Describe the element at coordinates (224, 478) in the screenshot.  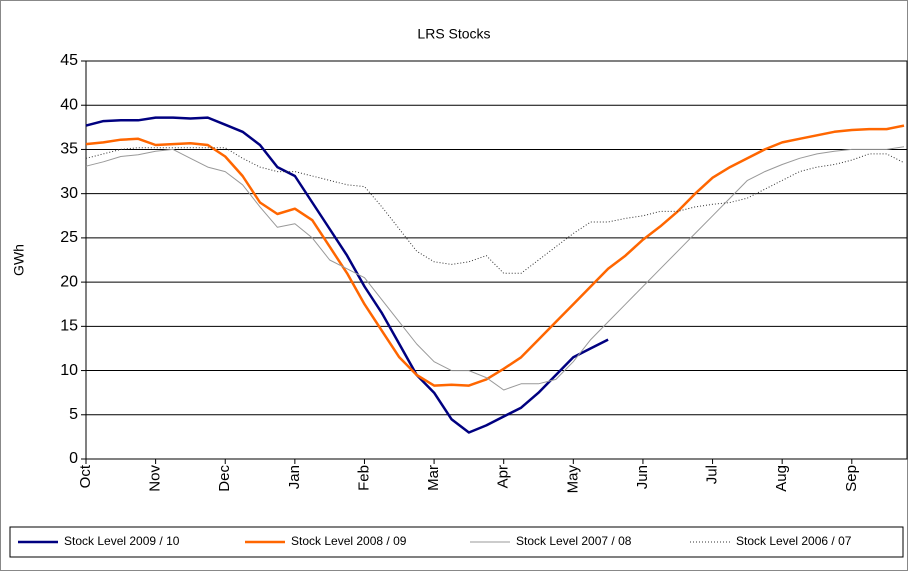
I see `x-tick-label: Dec` at that location.